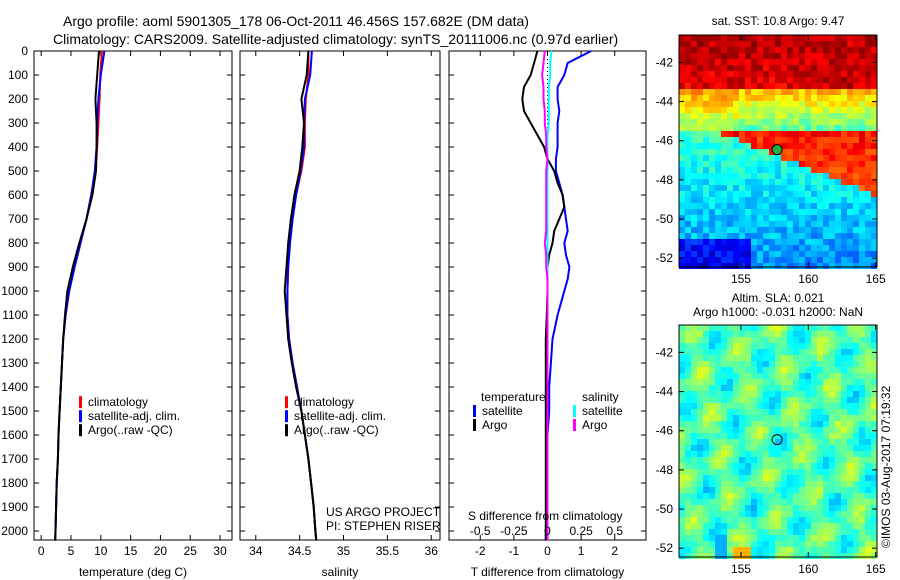  I want to click on y-tick-label: 100, so click(18, 75).